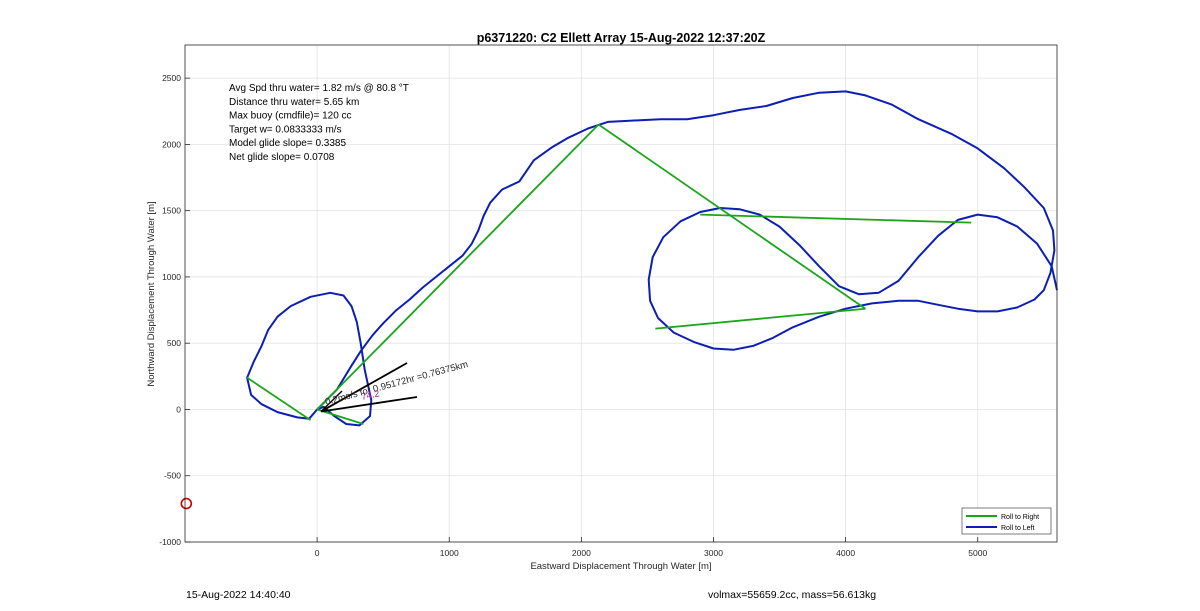  Describe the element at coordinates (792, 595) in the screenshot. I see `footer-volume-mass: volmax=55659.2cc, mass=56.613kg` at that location.